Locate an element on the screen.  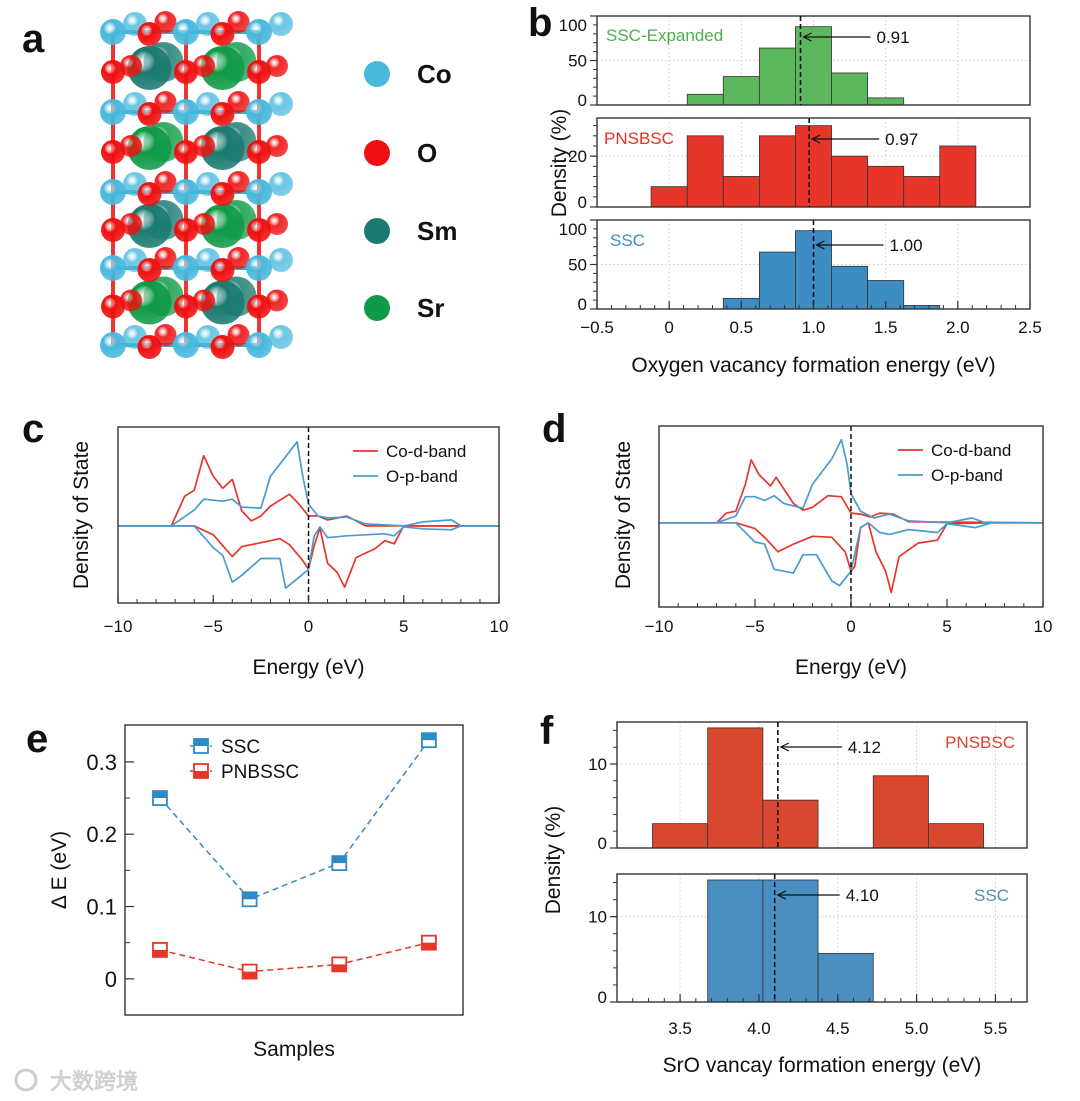
panel-label-c: c is located at coordinates (33, 429).